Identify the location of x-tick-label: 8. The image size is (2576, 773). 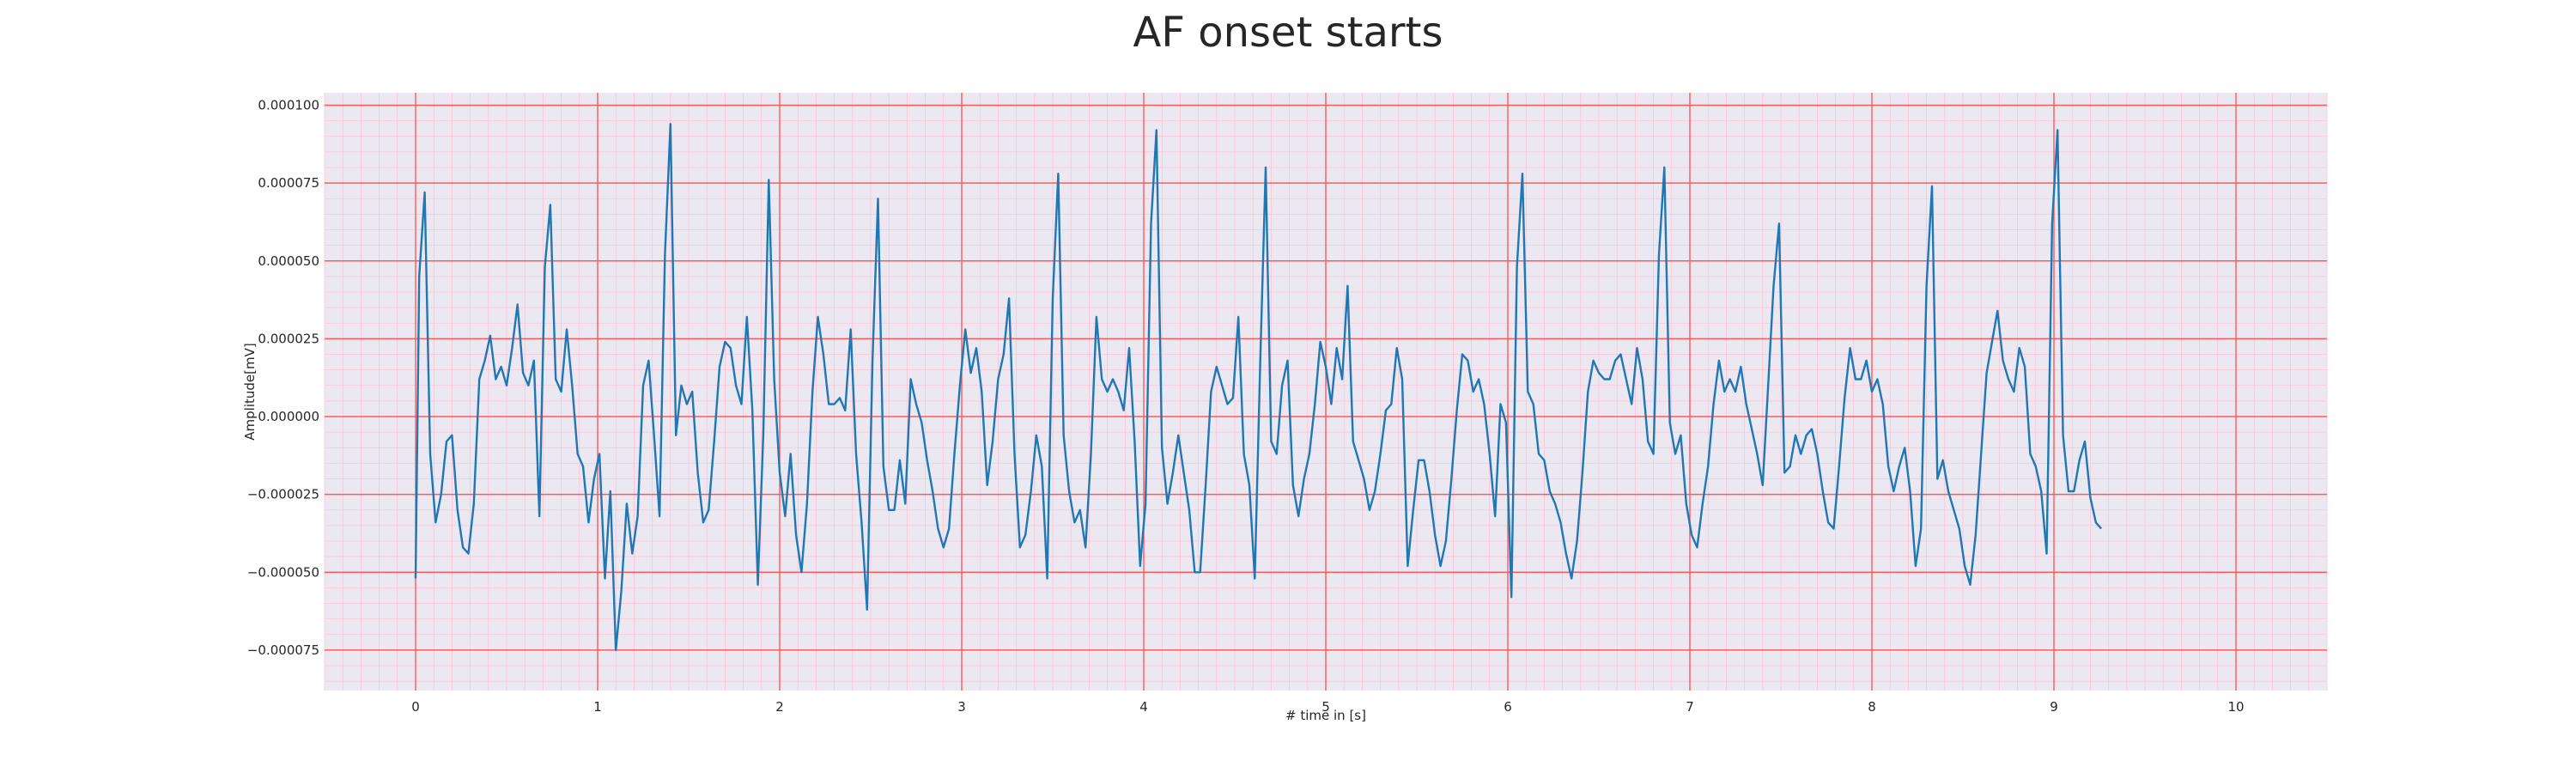
(1872, 707).